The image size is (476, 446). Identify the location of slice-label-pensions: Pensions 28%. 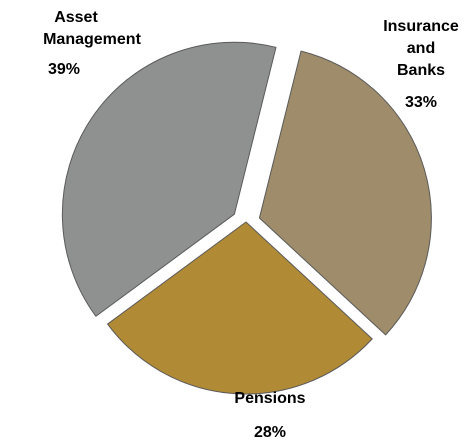
(270, 416).